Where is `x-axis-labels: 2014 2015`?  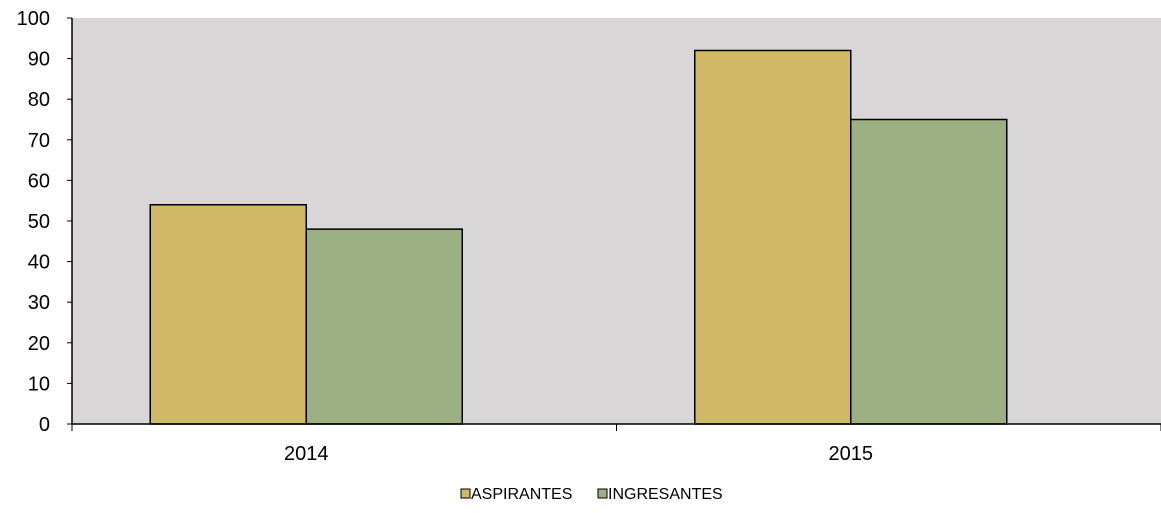 x-axis-labels: 2014 2015 is located at coordinates (578, 454).